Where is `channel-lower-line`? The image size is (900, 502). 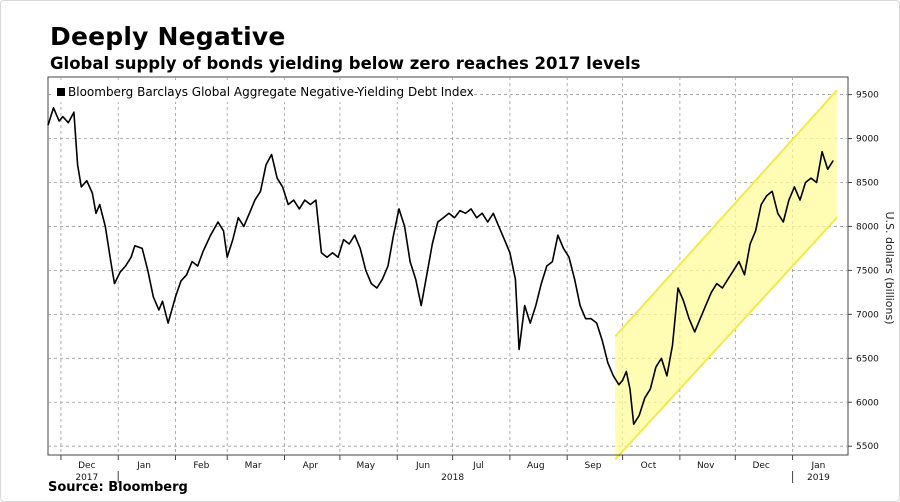 channel-lower-line is located at coordinates (726, 338).